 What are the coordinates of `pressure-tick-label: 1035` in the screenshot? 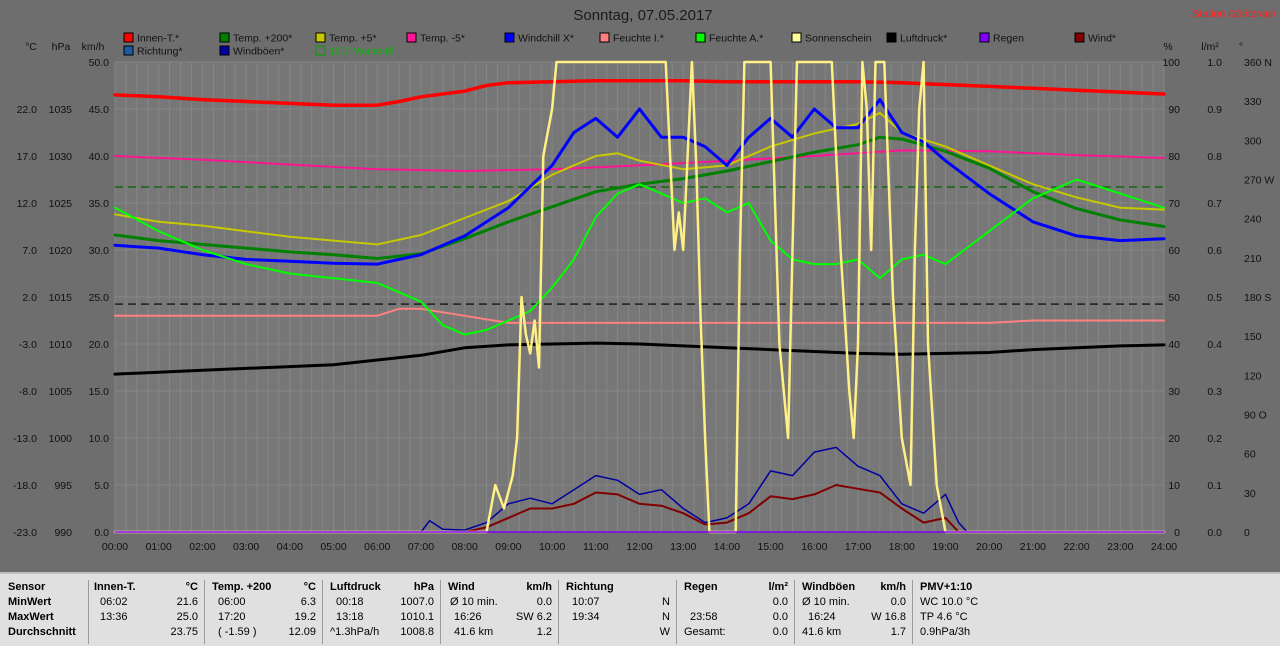 It's located at (61, 110).